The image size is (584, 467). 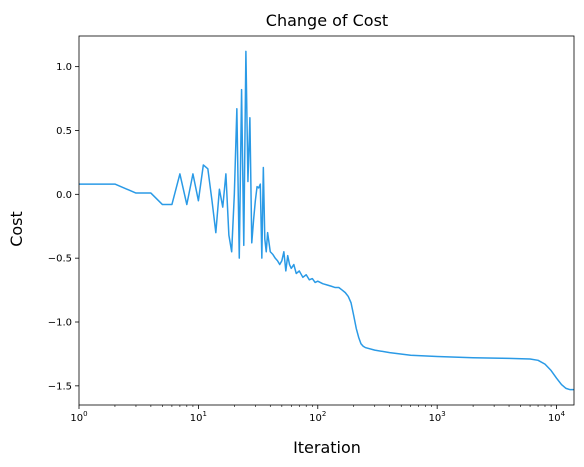 I want to click on x-tick-label-1: 10¹, so click(x=198, y=417).